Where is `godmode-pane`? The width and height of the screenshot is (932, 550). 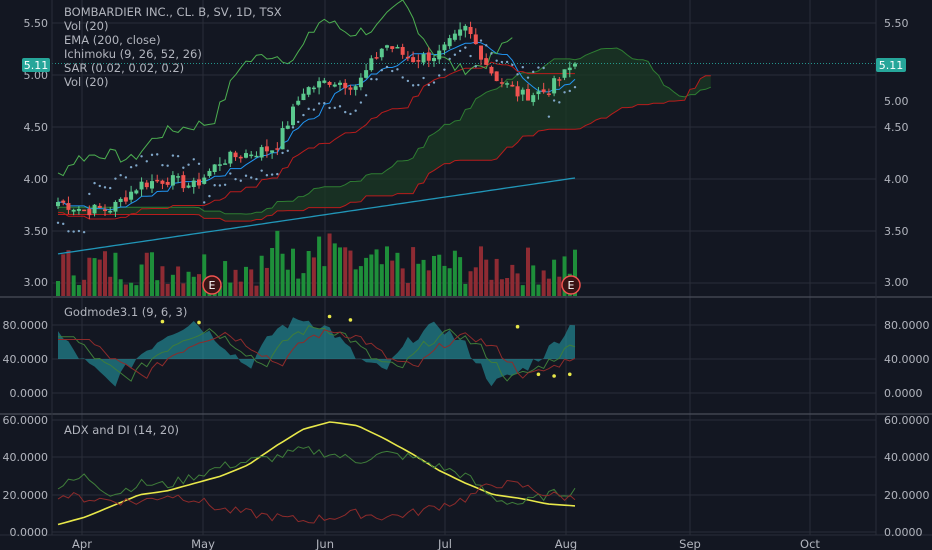 godmode-pane is located at coordinates (317, 350).